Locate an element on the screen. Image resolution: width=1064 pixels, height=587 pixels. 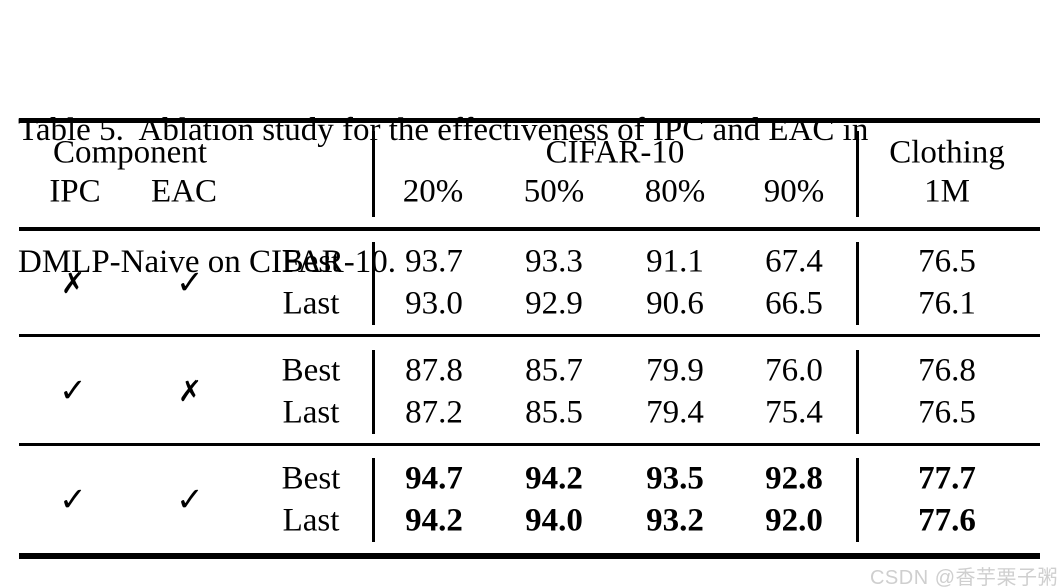
group1-eac-check-icon: ✓ is located at coordinates (190, 282).